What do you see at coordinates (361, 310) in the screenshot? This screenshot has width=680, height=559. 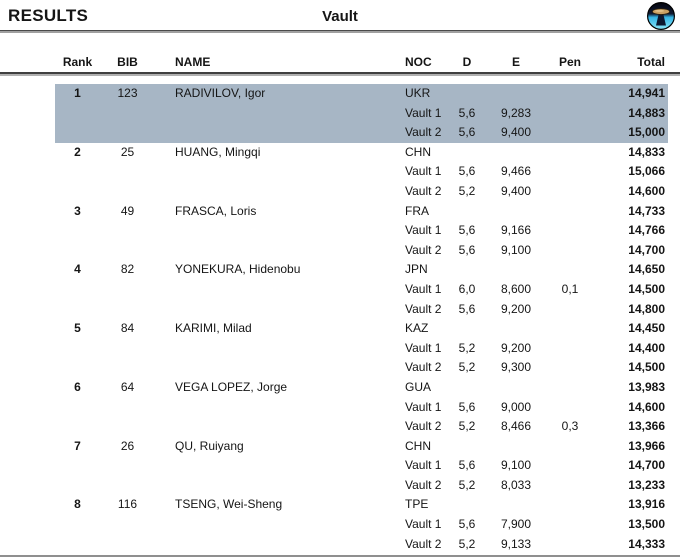 I see `vault-sub-row: Vault 2 5,6 9,200 14,800` at bounding box center [361, 310].